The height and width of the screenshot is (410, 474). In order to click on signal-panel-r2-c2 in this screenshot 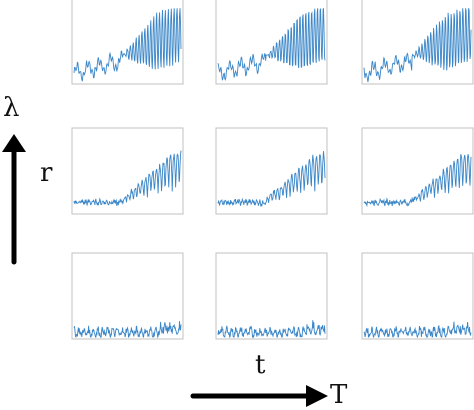, I will do `click(417, 296)`.